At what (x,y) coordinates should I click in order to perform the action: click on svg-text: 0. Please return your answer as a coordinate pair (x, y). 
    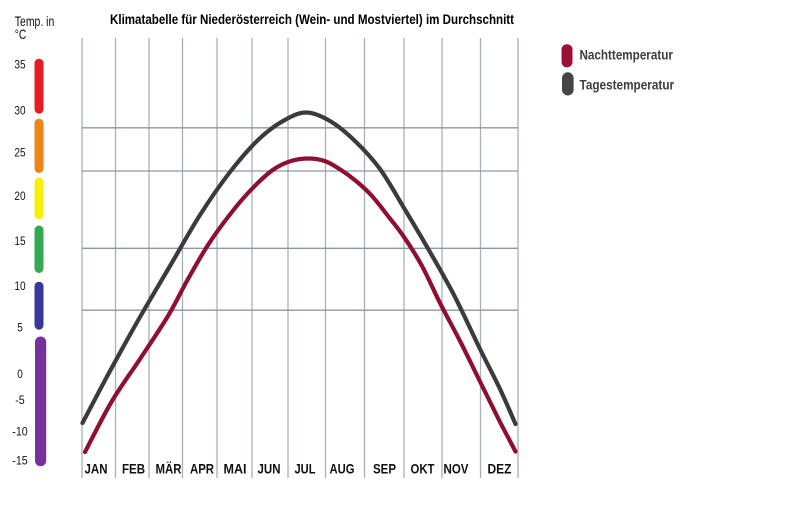
    Looking at the image, I should click on (20, 374).